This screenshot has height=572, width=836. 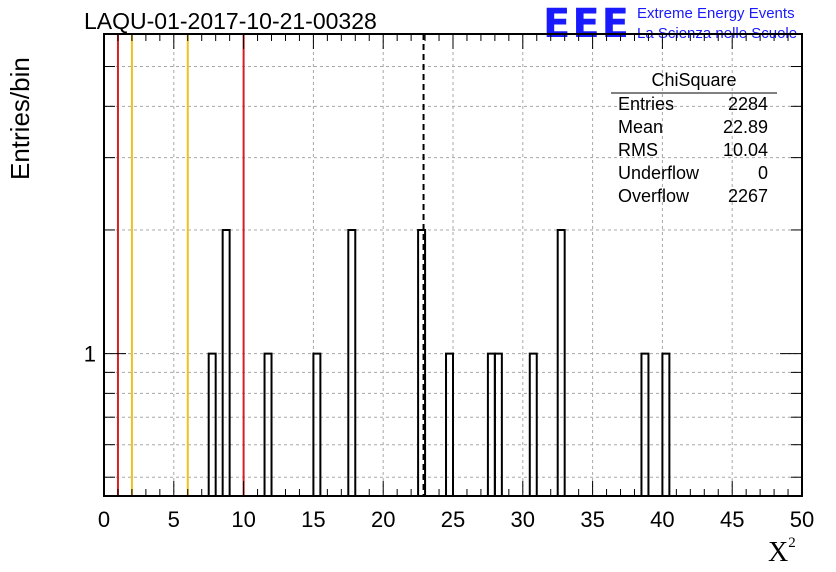 I want to click on x-tick-label: 35, so click(x=592, y=519).